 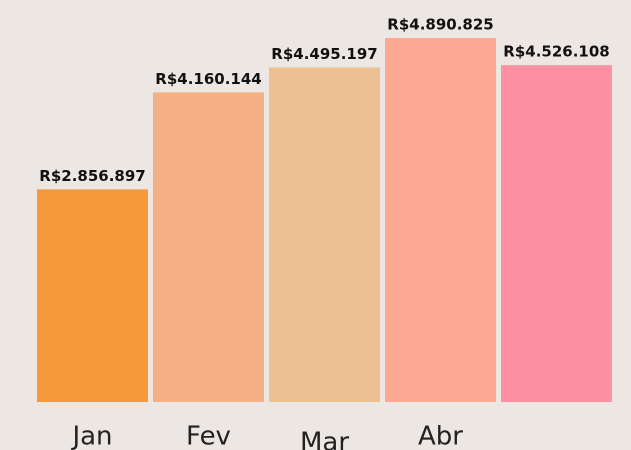 I want to click on value-label: R$4.890.825, so click(x=440, y=25).